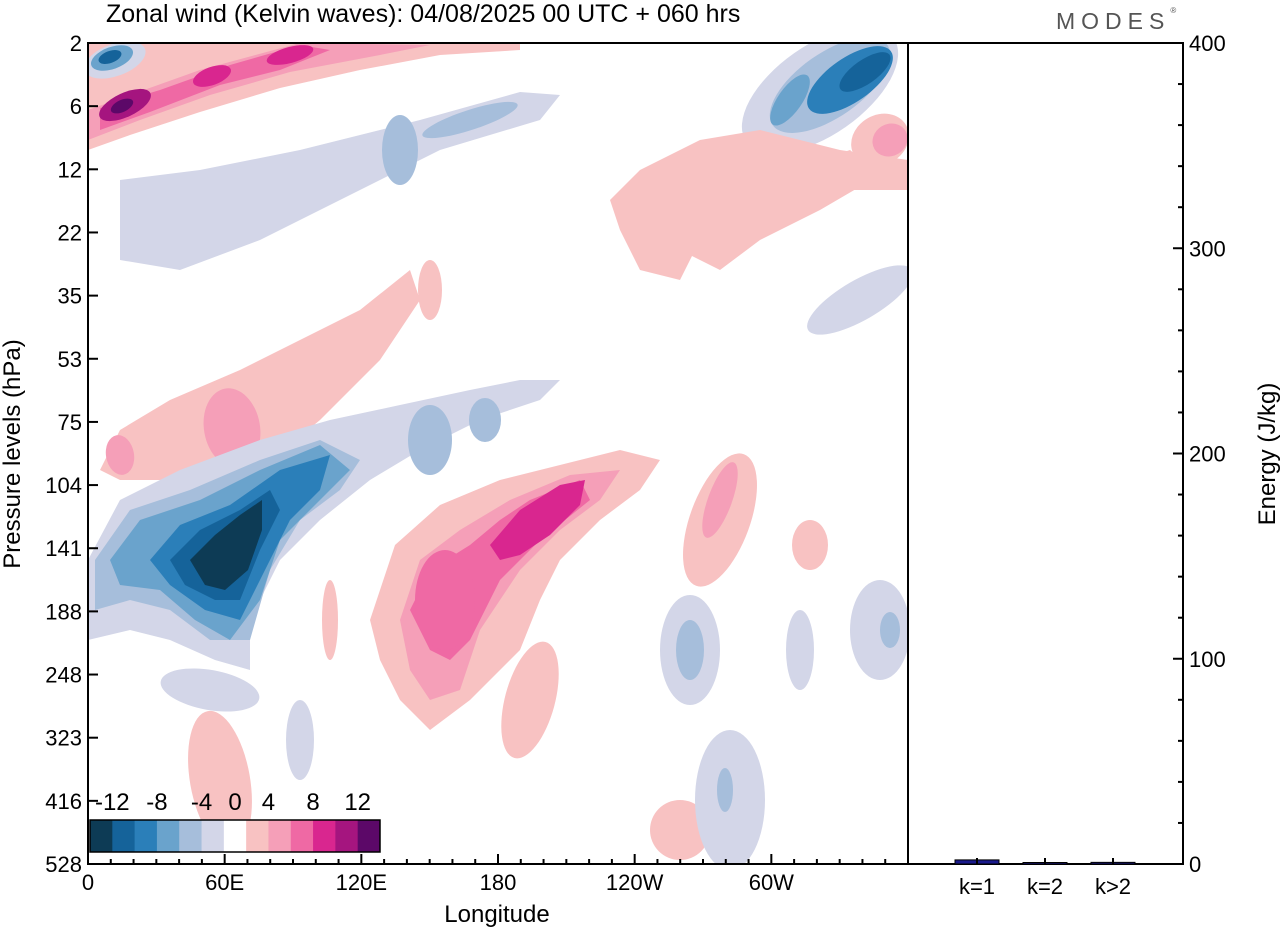 The image size is (1280, 930). What do you see at coordinates (201, 802) in the screenshot?
I see `colorbar-label: -4` at bounding box center [201, 802].